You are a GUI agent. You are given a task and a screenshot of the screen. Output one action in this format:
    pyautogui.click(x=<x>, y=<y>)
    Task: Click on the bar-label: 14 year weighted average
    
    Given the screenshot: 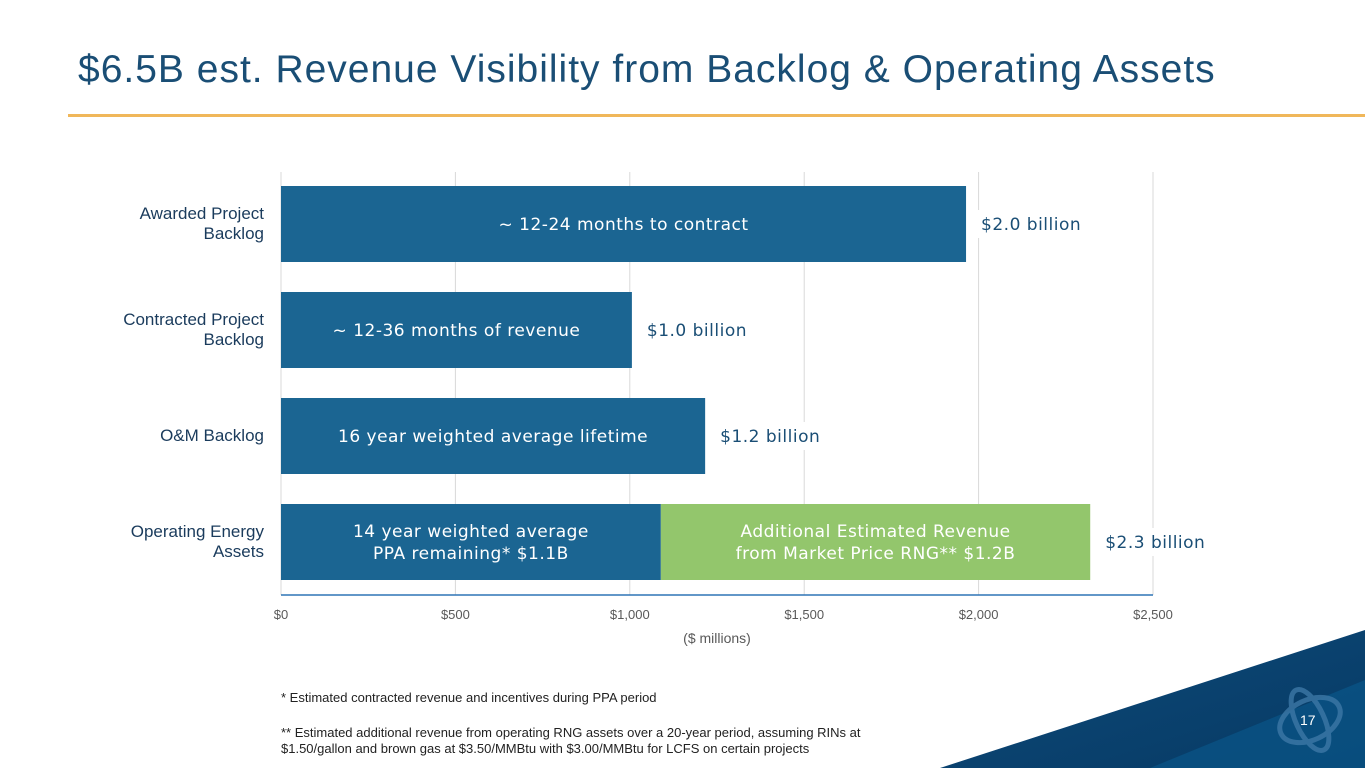 What is the action you would take?
    pyautogui.click(x=471, y=532)
    